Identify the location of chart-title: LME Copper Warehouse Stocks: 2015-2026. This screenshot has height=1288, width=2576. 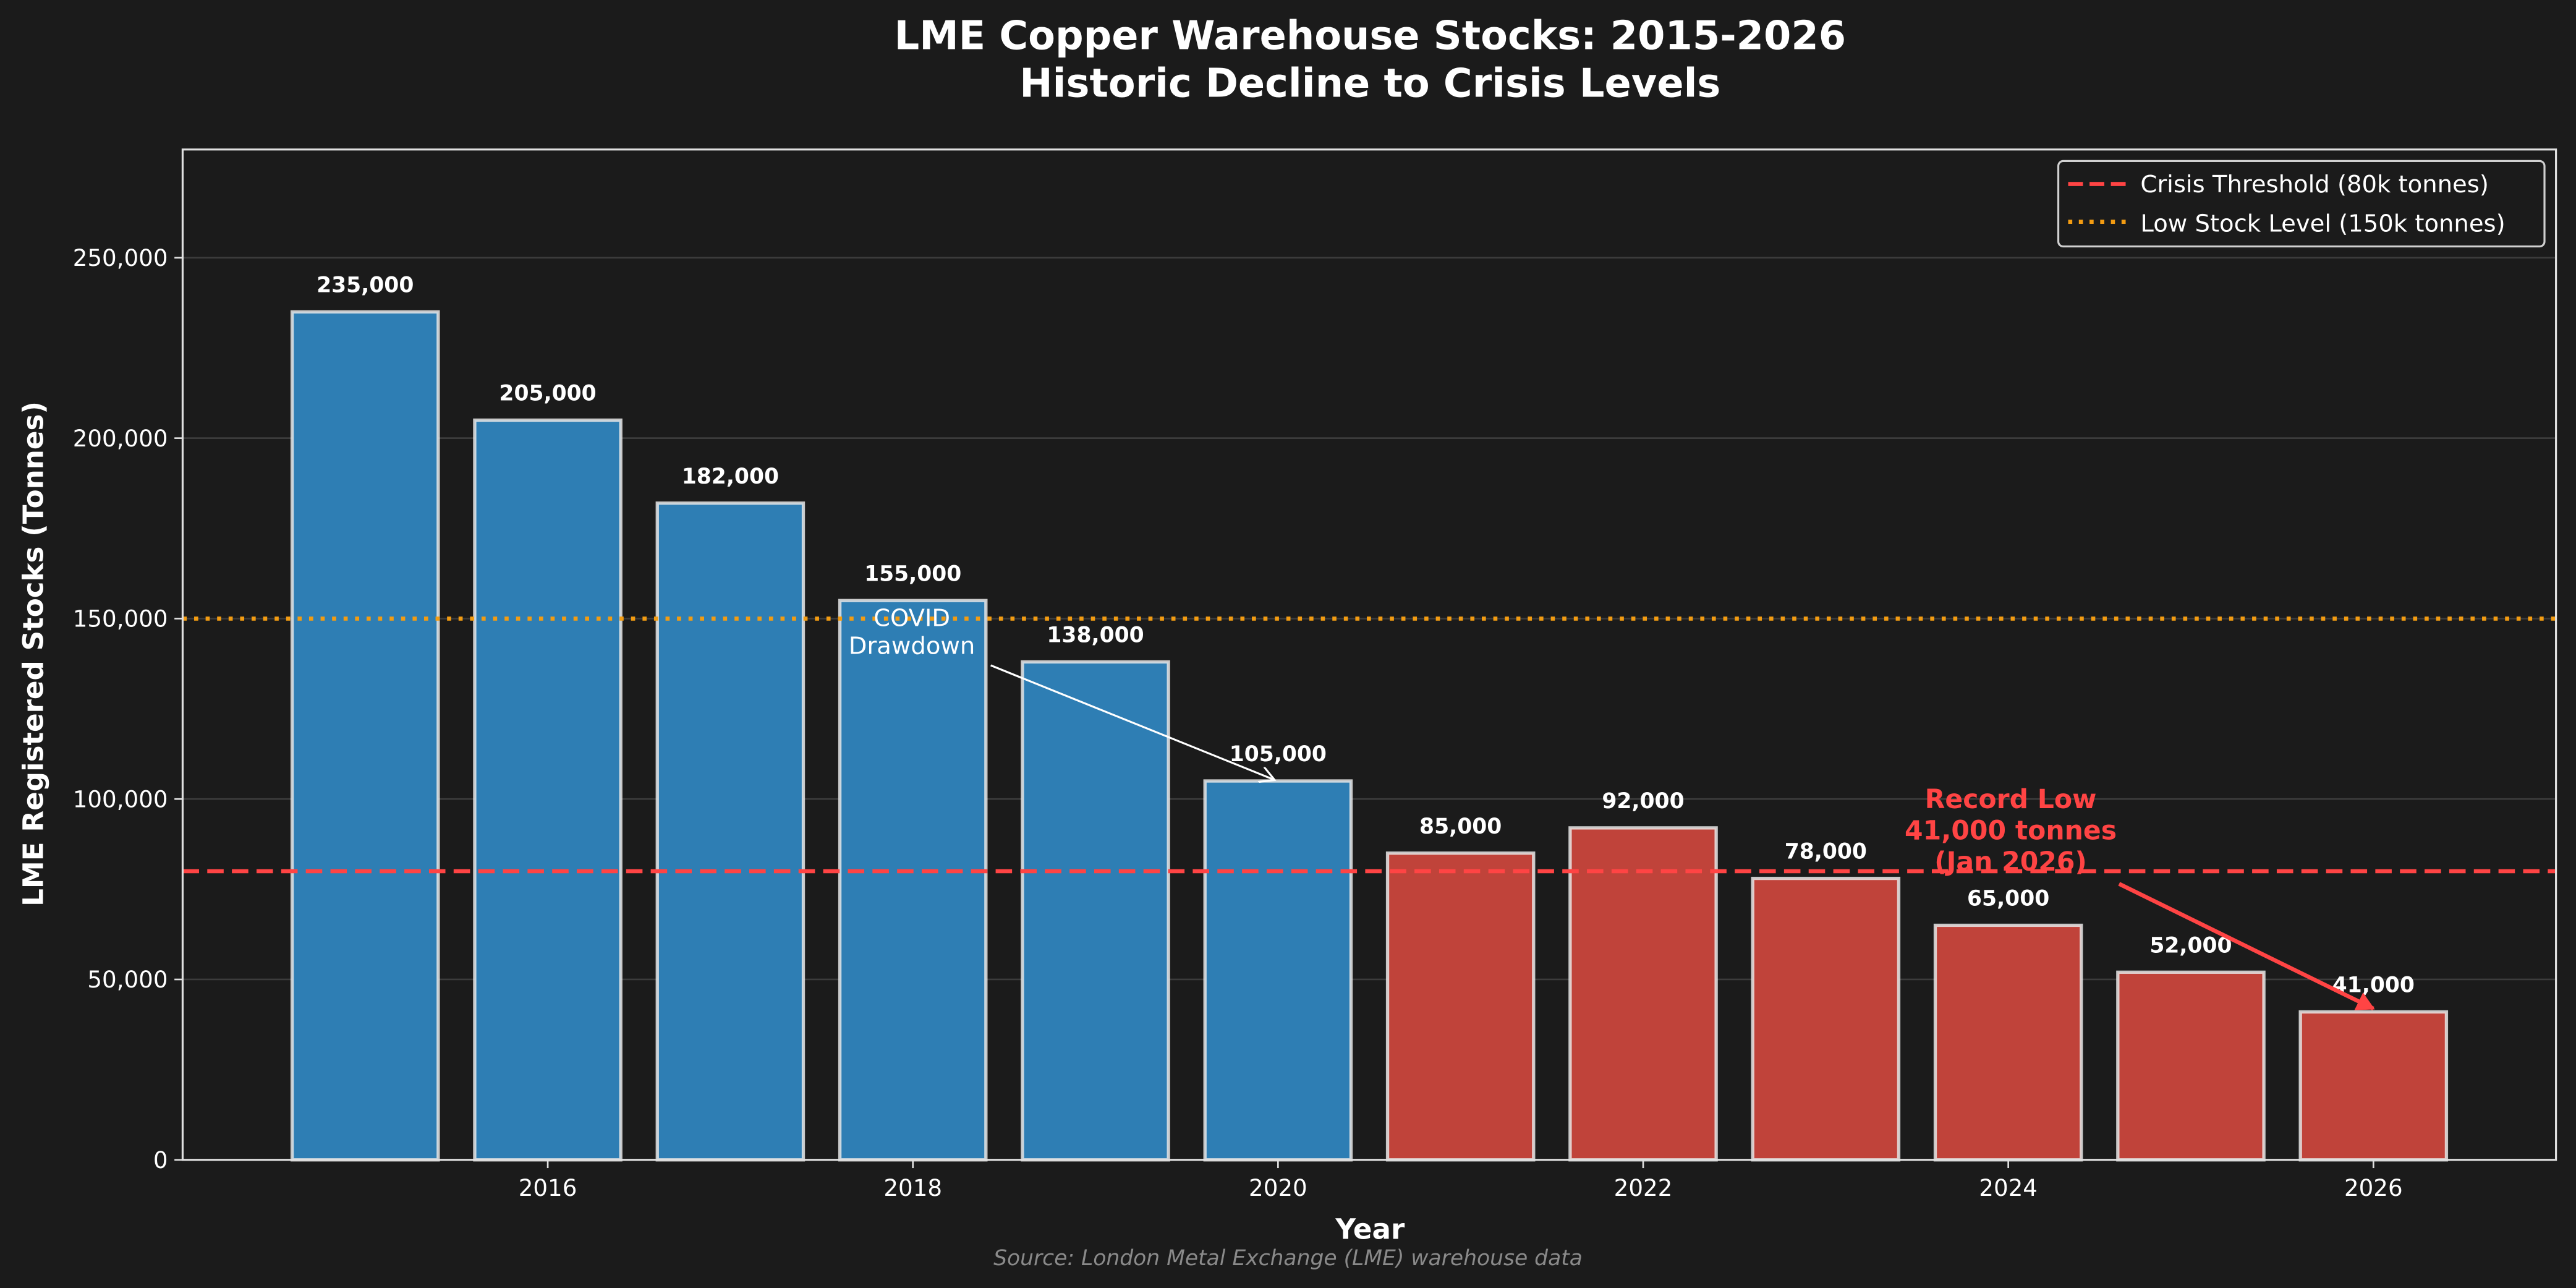
(1371, 36).